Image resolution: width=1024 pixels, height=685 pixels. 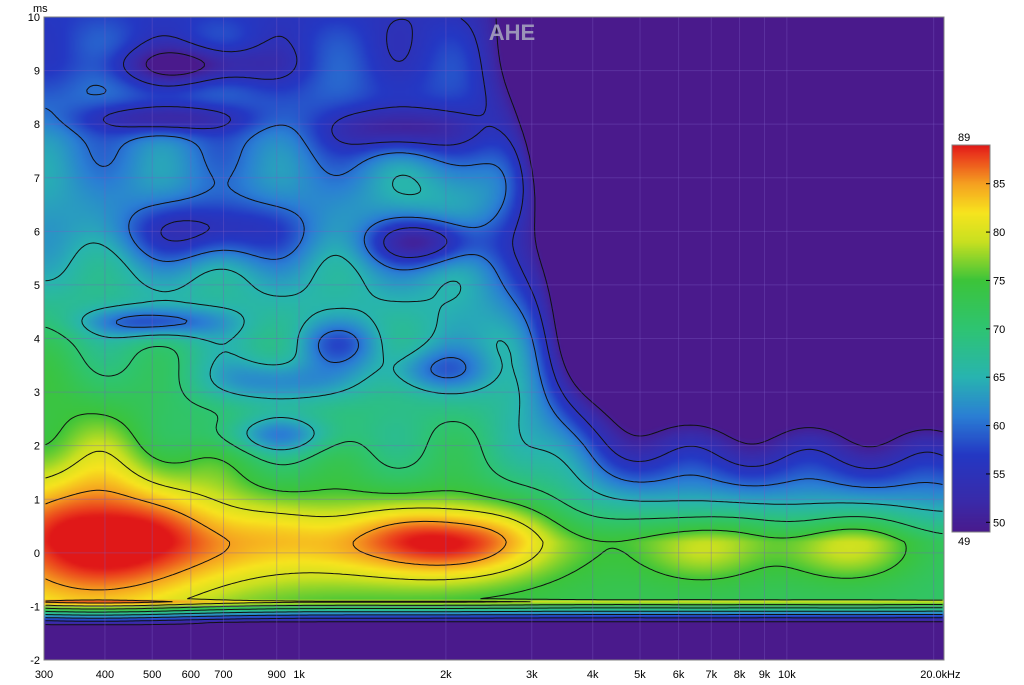 I want to click on colorbar-max-label: 89, so click(x=964, y=138).